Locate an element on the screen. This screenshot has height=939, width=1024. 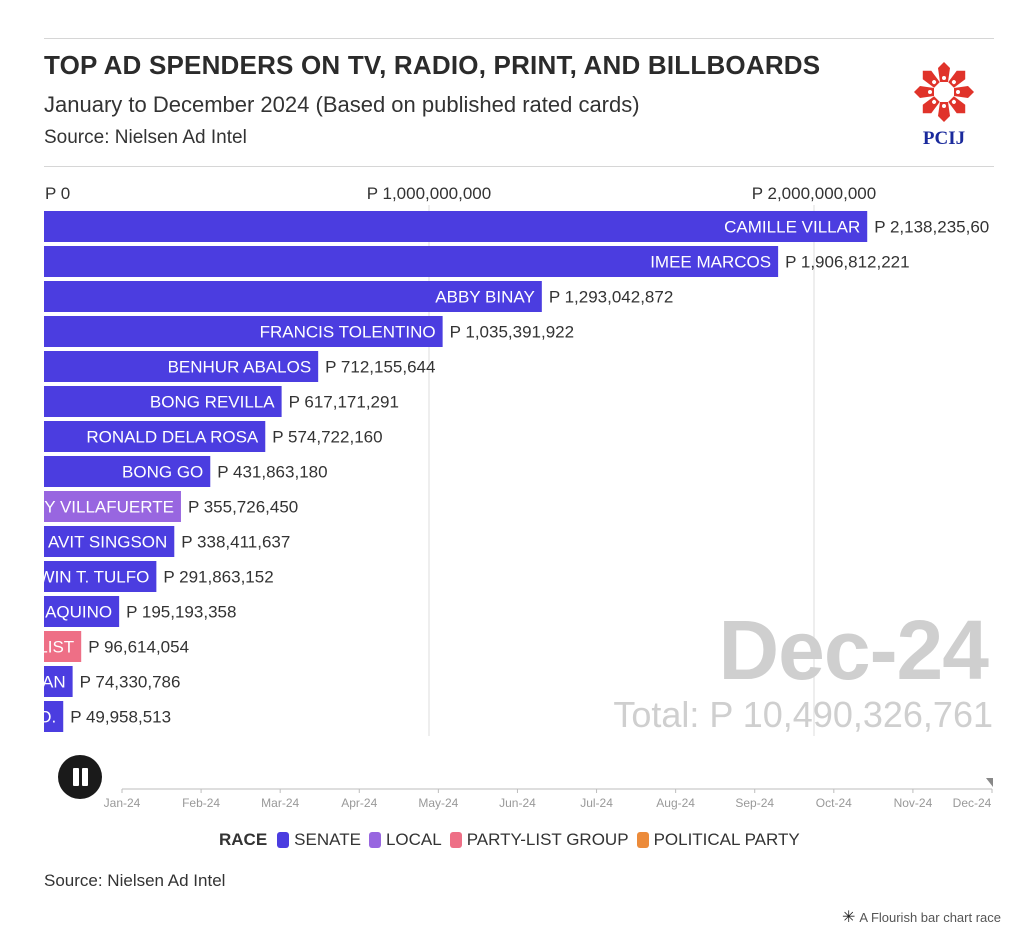
timeline-month-label: Oct-24 is located at coordinates (834, 803).